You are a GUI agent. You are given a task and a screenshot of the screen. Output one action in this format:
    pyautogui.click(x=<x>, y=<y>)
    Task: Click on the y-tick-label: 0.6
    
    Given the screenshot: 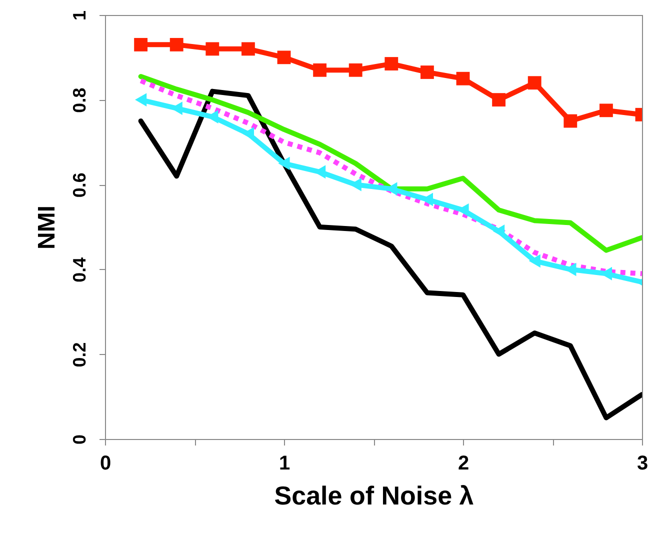 What is the action you would take?
    pyautogui.click(x=80, y=185)
    